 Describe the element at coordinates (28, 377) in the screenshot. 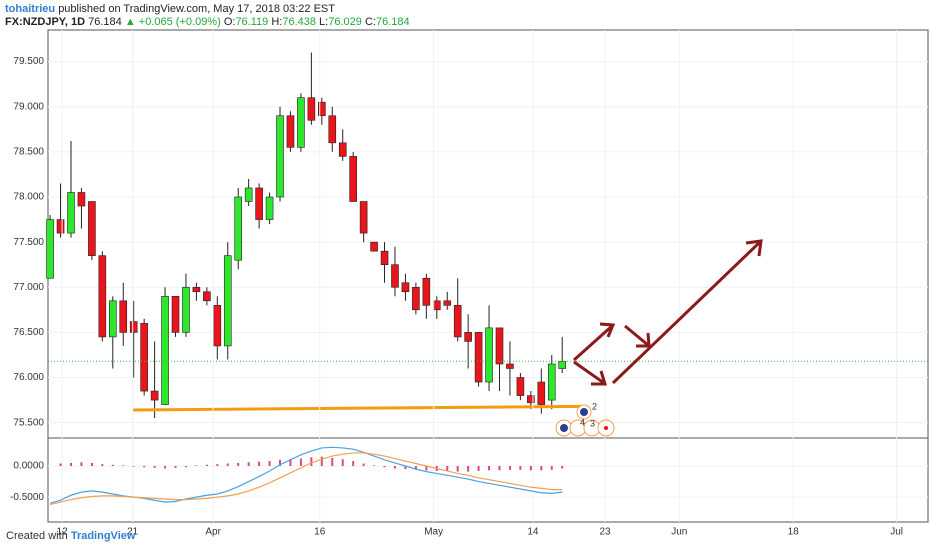

I see `y-tick-label: 76.000` at that location.